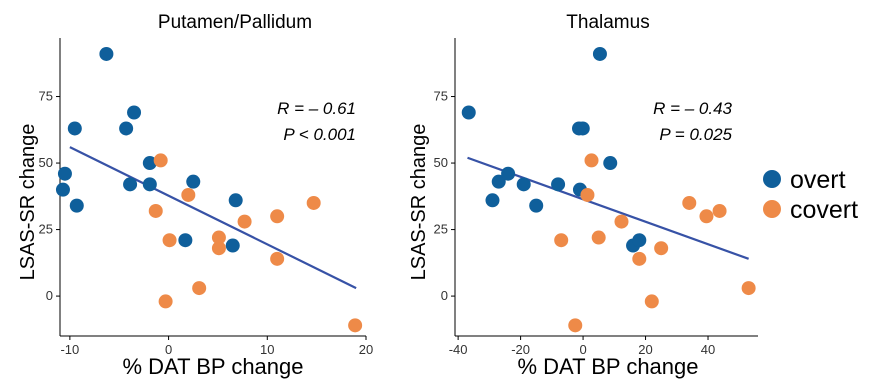 This screenshot has width=872, height=380. I want to click on legend-label-covert: covert, so click(824, 210).